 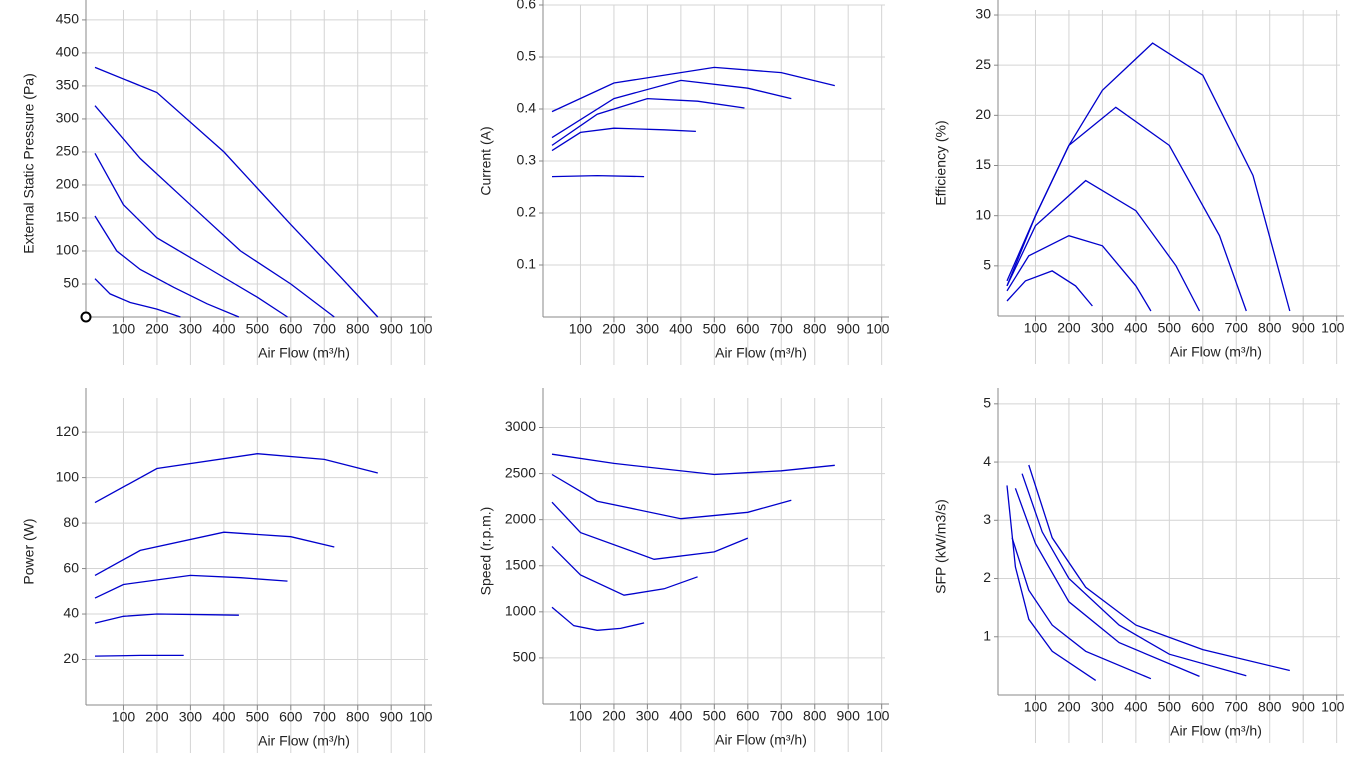 What do you see at coordinates (527, 56) in the screenshot?
I see `y-tick-label: 0.5` at bounding box center [527, 56].